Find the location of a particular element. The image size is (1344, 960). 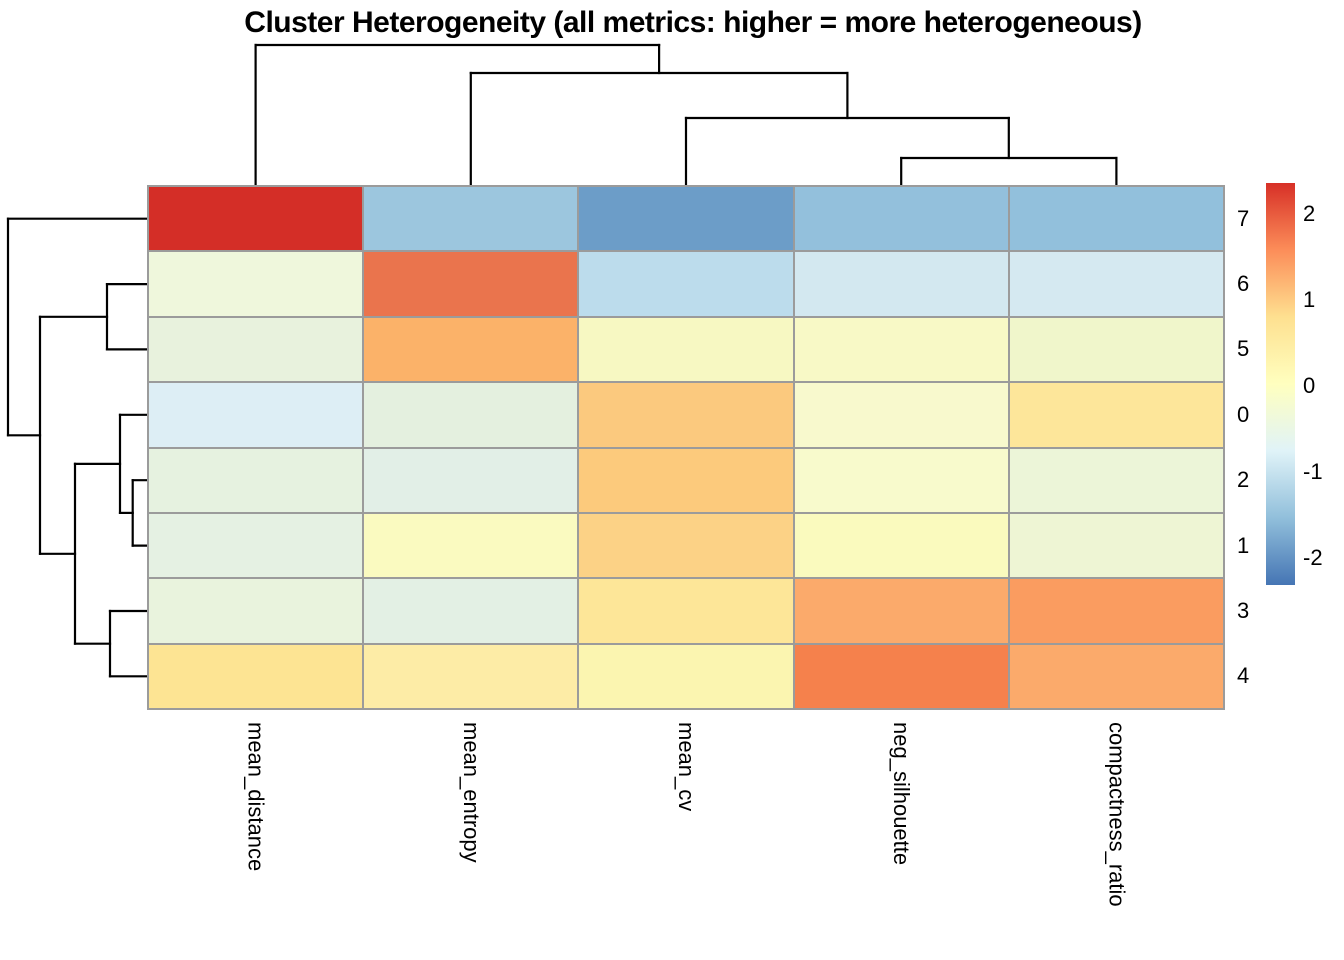

legend-tick-label: 1 is located at coordinates (1309, 299).